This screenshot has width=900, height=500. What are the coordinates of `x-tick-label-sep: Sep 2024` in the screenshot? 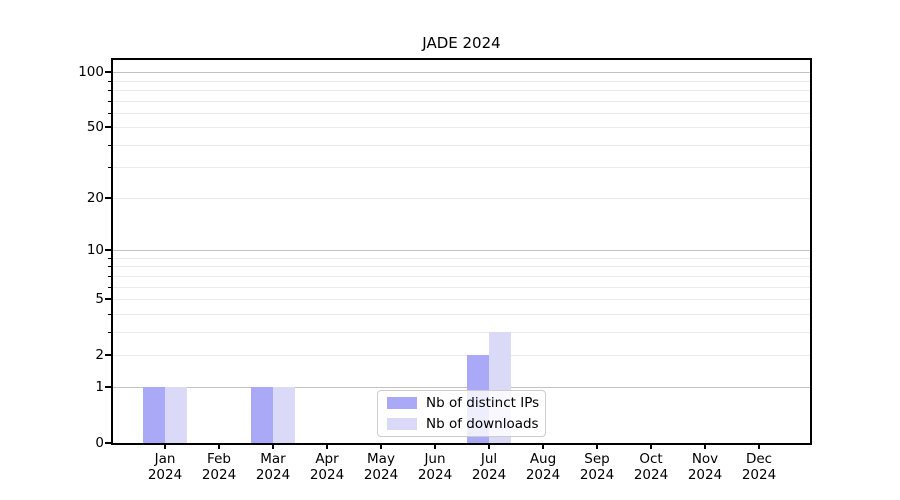 It's located at (597, 467).